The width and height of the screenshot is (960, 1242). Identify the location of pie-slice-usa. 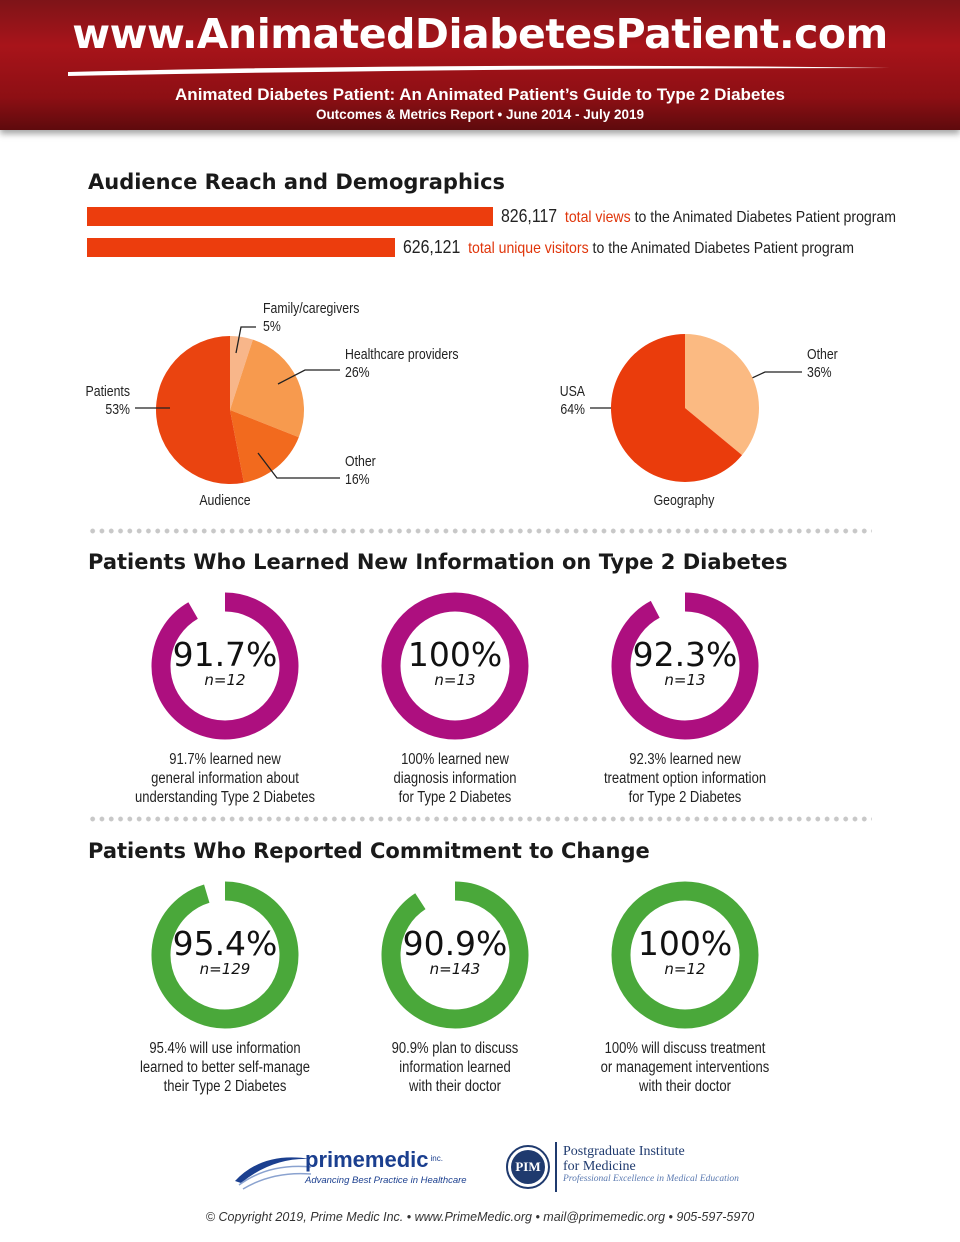
(677, 408).